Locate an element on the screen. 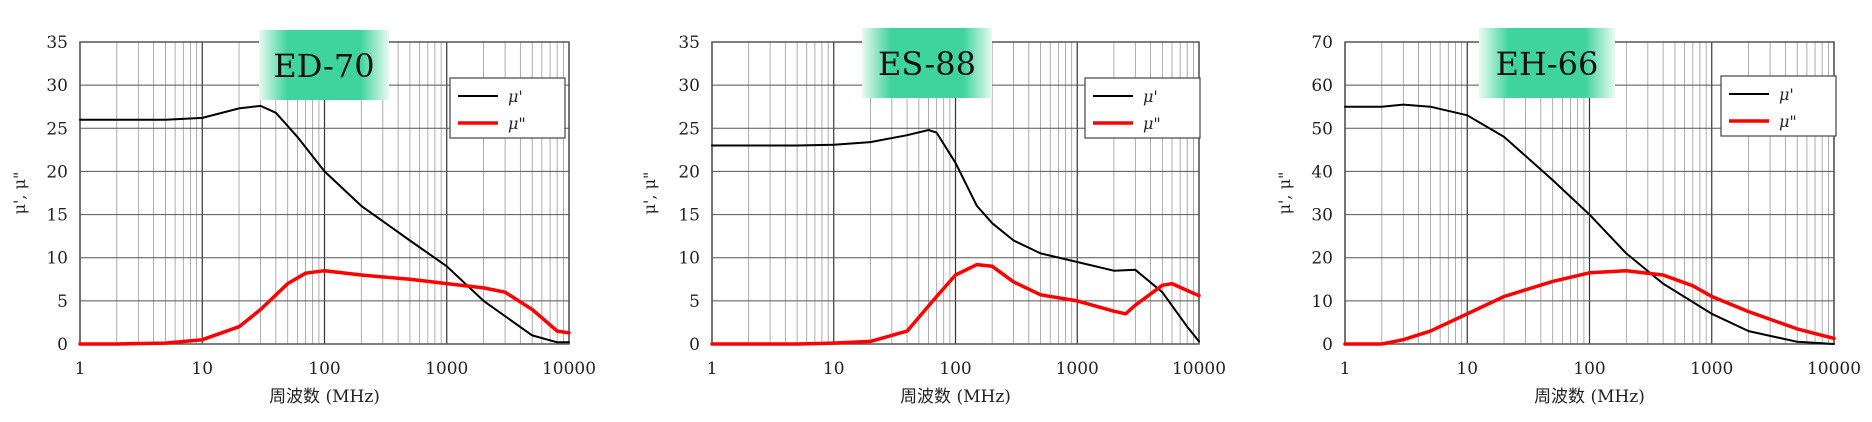  chart-title: EH-66 is located at coordinates (1547, 64).